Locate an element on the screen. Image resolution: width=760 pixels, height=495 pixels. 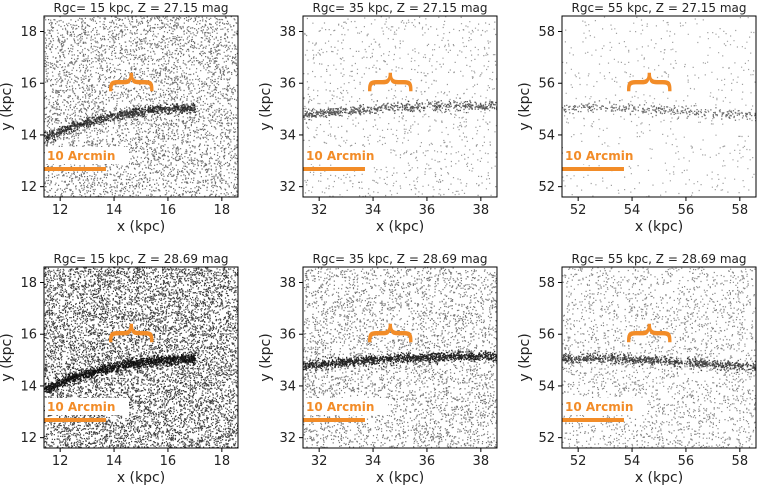
panel-title: Rgc= 35 kpc, Z = 28.69 mag is located at coordinates (399, 259).